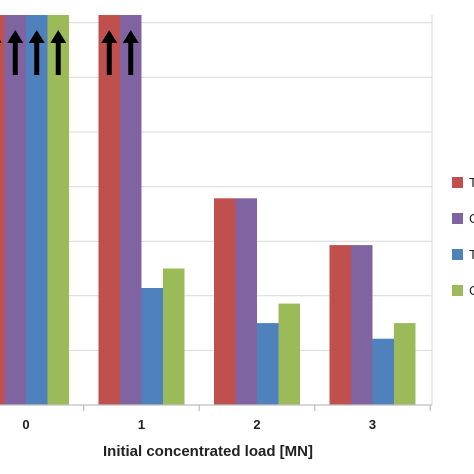 This screenshot has width=474, height=474. I want to click on bar-1-s1, so click(109, 210).